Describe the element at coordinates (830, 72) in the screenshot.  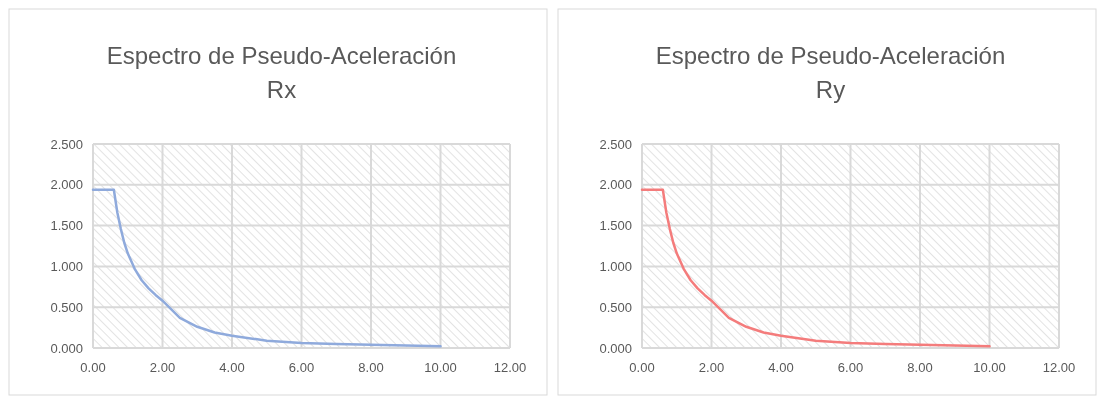
I see `chart-title: Espectro de Pseudo-Aceleración Ry` at that location.